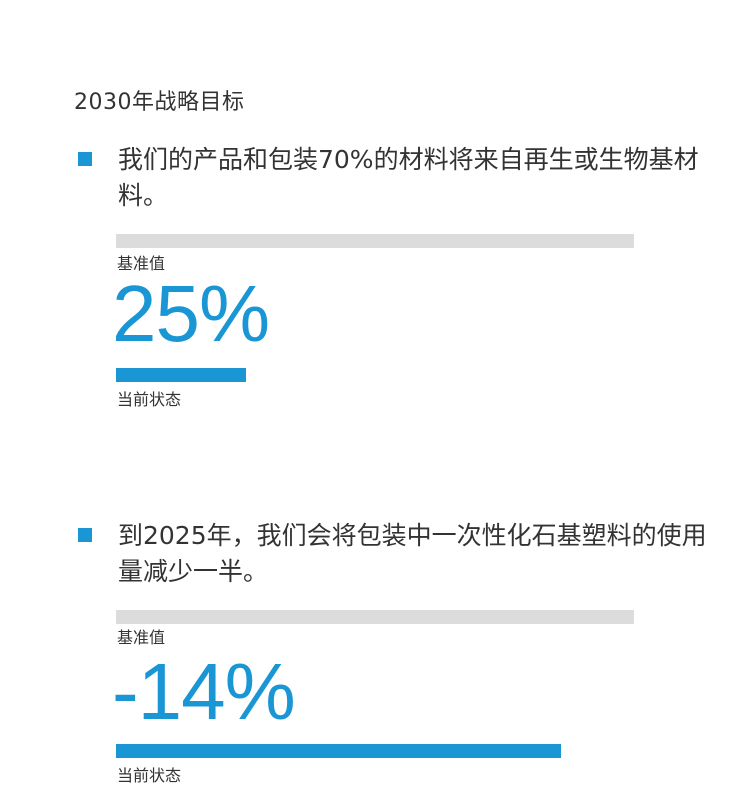 Image resolution: width=750 pixels, height=806 pixels. Describe the element at coordinates (204, 691) in the screenshot. I see `progress-value: -14%` at that location.